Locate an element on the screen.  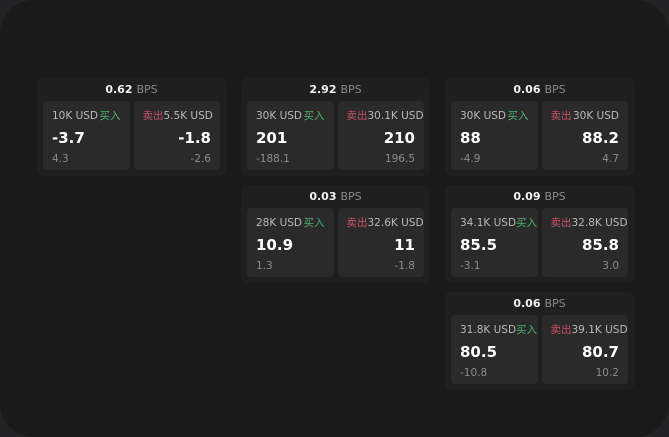
buy-size: 34.1K USD is located at coordinates (488, 223).